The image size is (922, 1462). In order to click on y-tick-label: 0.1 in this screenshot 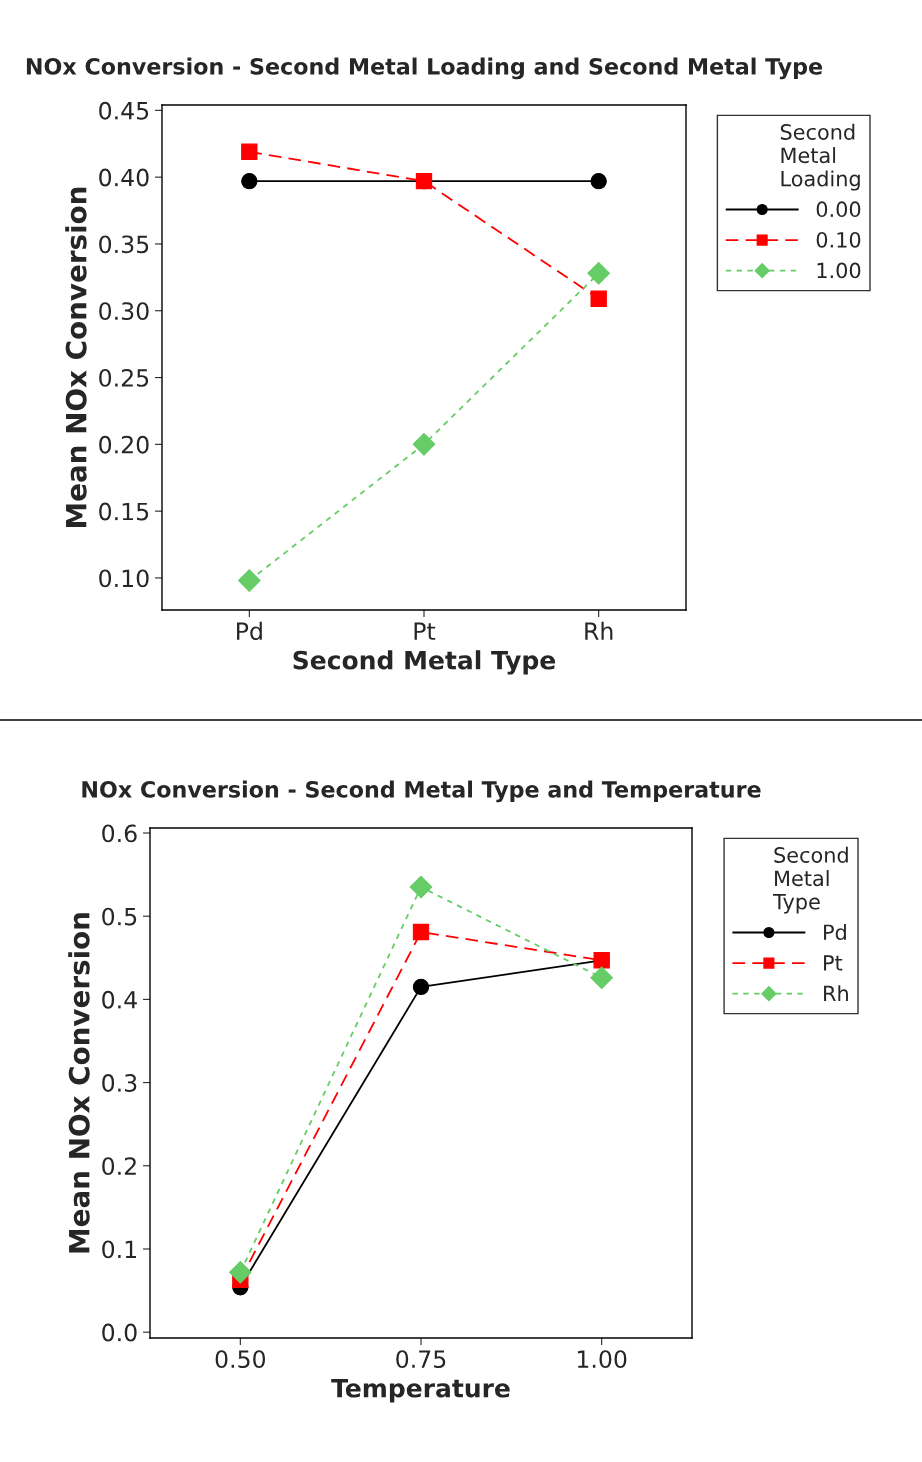, I will do `click(119, 1249)`.